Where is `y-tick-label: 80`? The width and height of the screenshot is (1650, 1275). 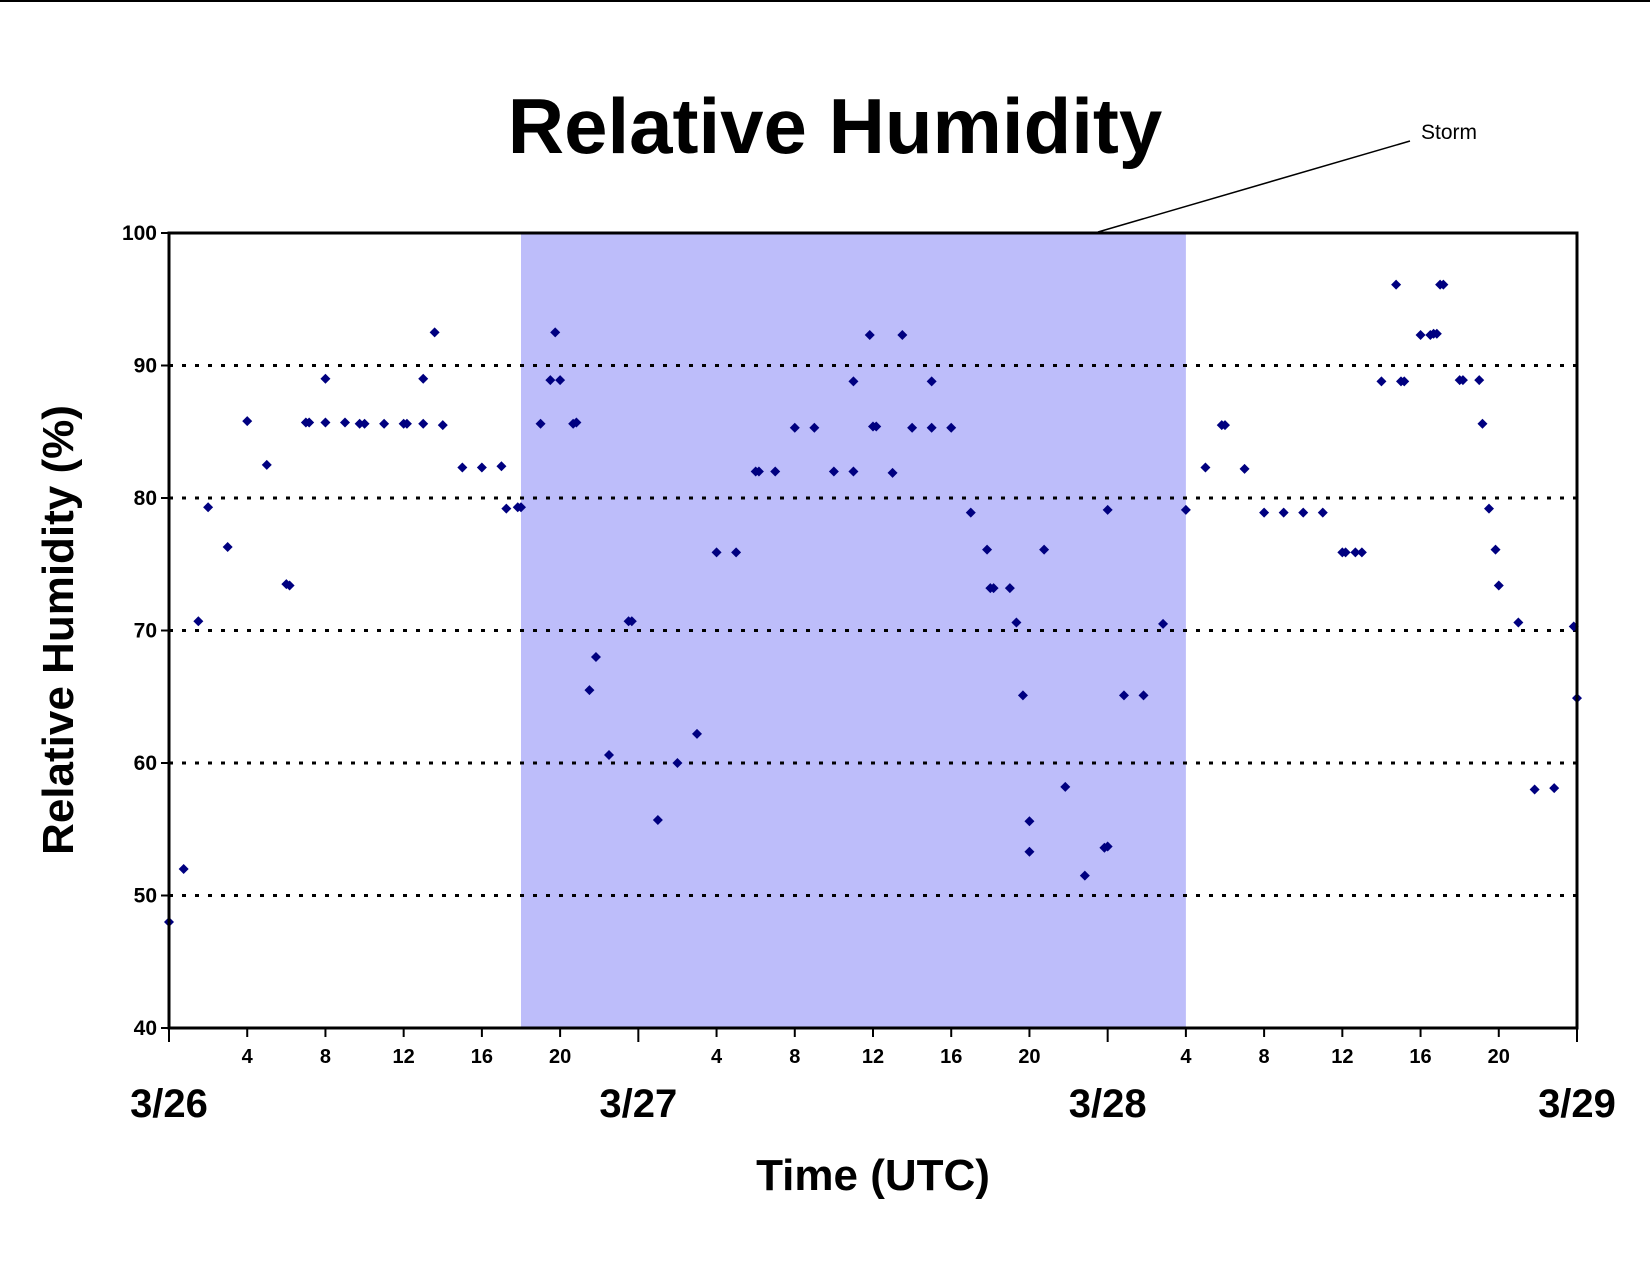
y-tick-label: 80 is located at coordinates (145, 498).